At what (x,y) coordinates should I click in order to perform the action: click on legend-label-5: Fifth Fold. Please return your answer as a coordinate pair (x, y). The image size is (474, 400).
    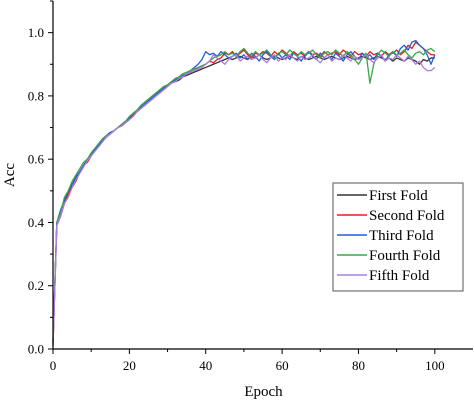
    Looking at the image, I should click on (399, 276).